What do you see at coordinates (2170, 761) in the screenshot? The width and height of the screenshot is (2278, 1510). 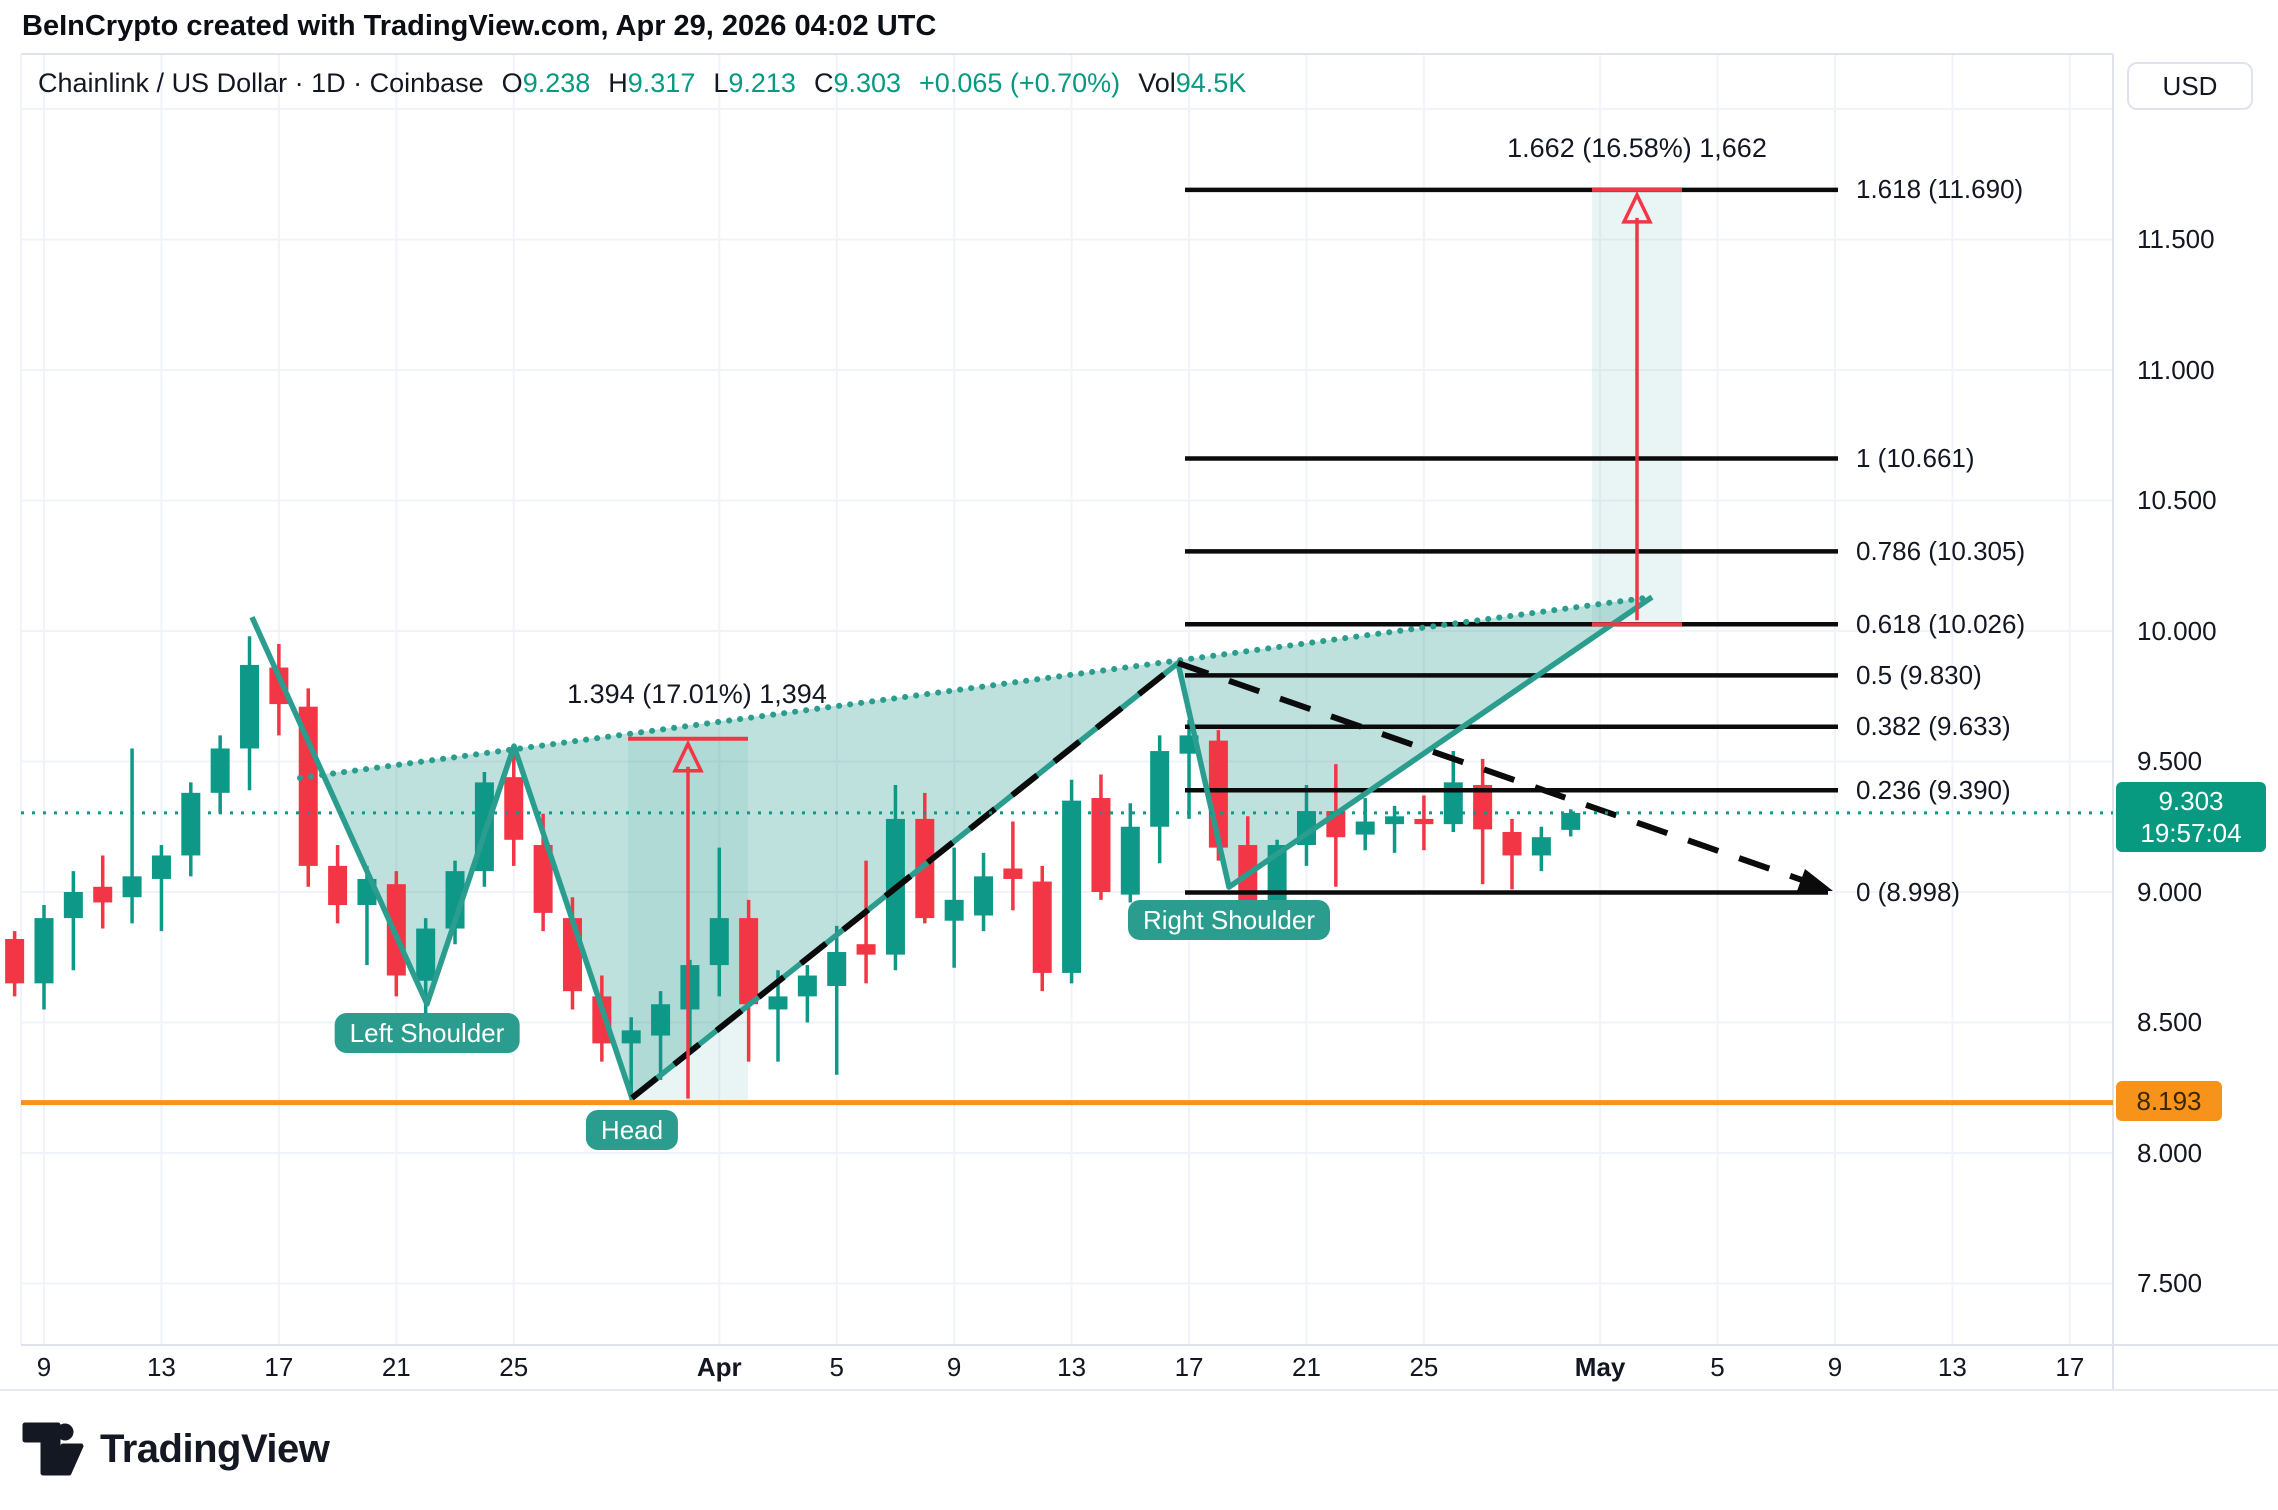 I see `price-tick-label: 9.500` at bounding box center [2170, 761].